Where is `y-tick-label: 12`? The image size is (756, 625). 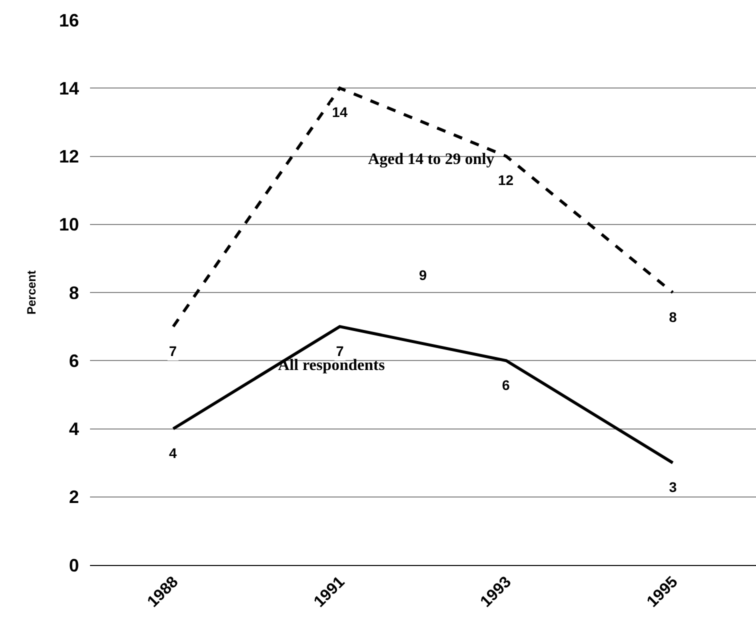 y-tick-label: 12 is located at coordinates (68, 156).